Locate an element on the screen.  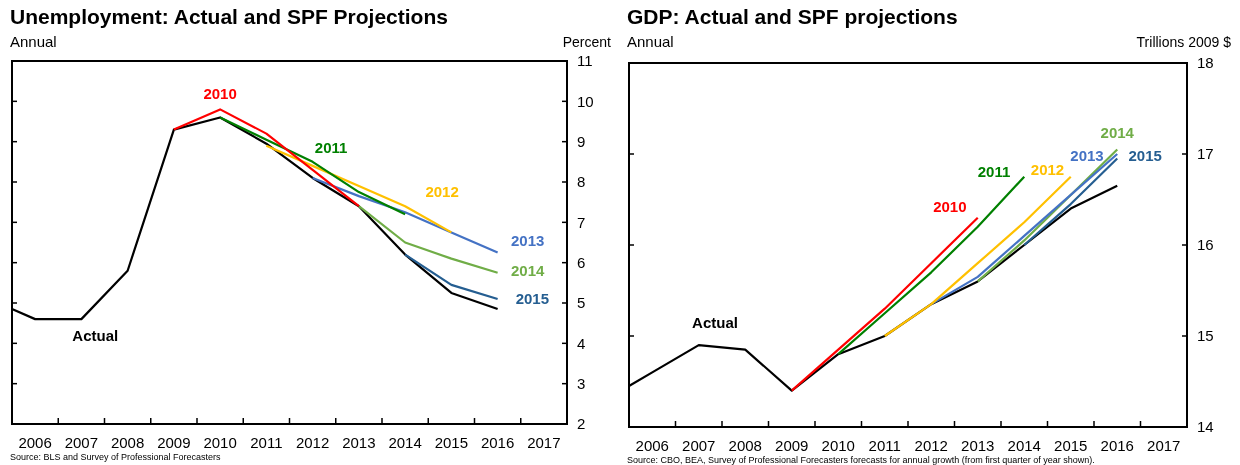
y-axis-title: Percent is located at coordinates (587, 42).